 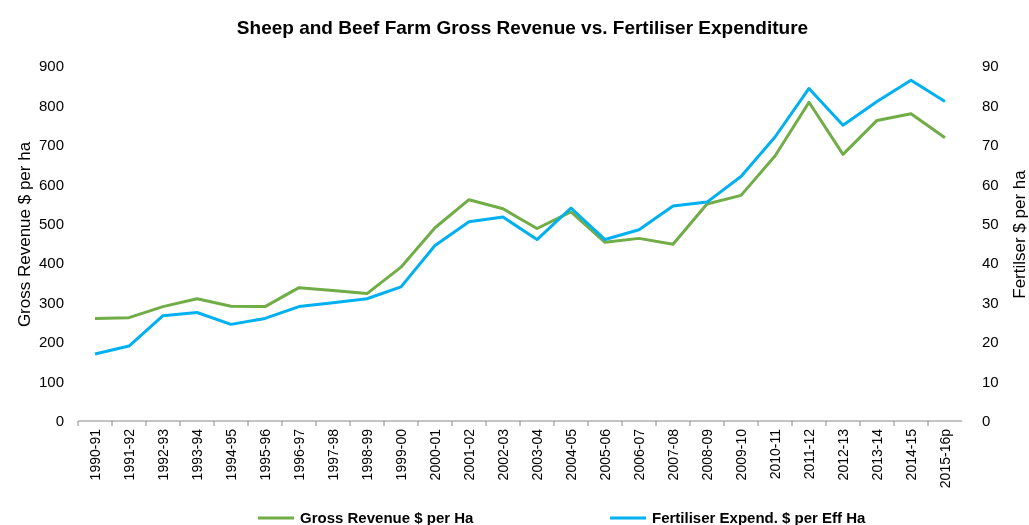 What do you see at coordinates (990, 302) in the screenshot?
I see `y2-tick-label: 30` at bounding box center [990, 302].